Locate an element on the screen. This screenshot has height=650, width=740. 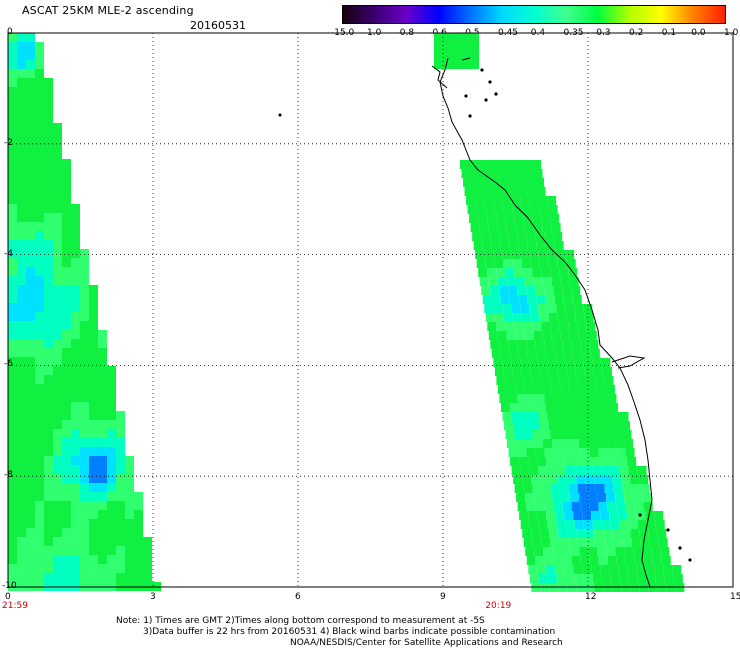
y-tick-label: -4 is located at coordinates (8, 253).